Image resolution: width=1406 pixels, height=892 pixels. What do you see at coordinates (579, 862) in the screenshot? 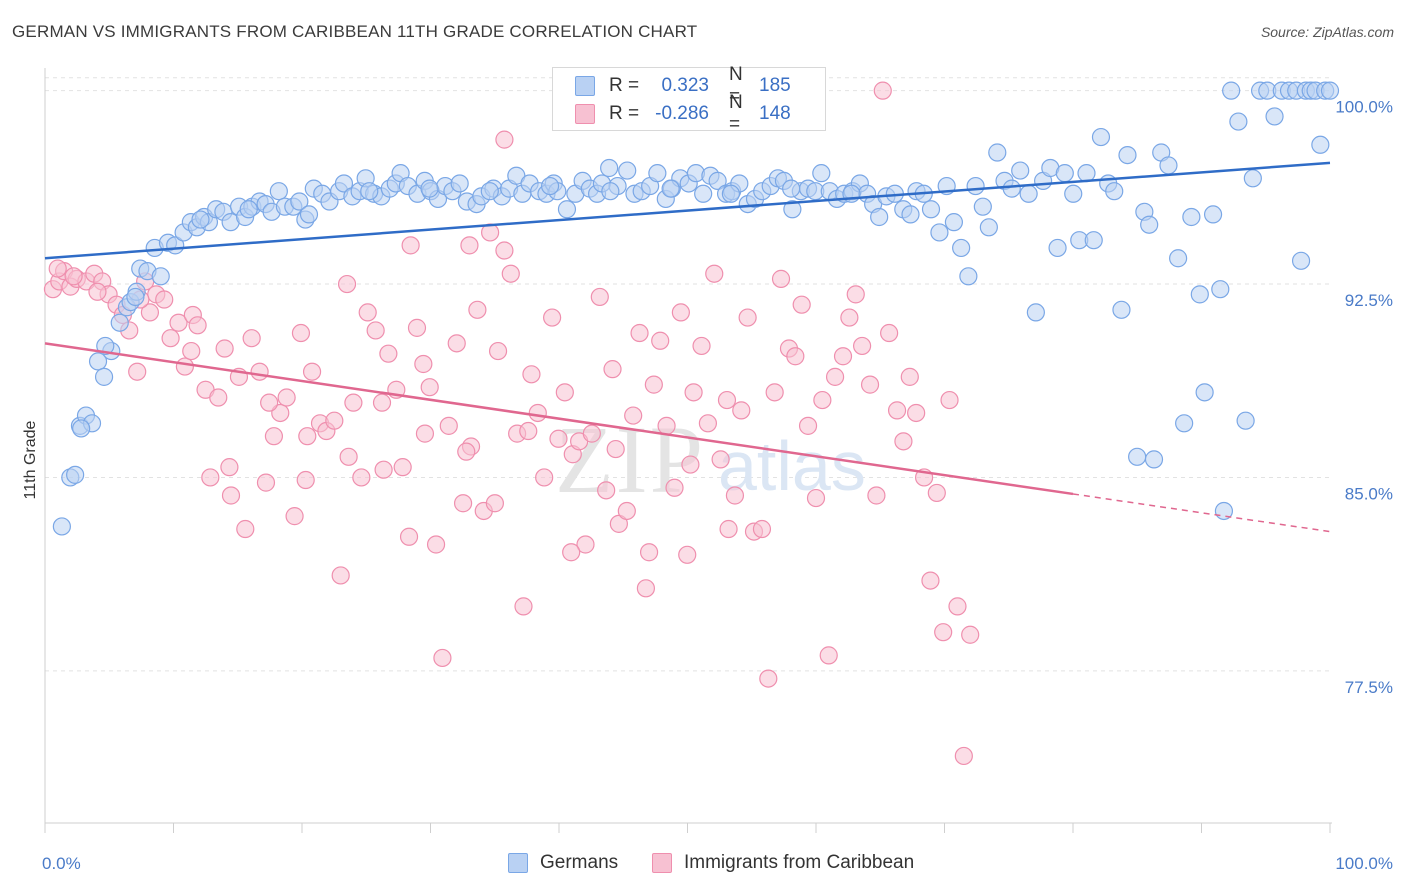
I see `germans-legend-label: Germans` at bounding box center [579, 862].